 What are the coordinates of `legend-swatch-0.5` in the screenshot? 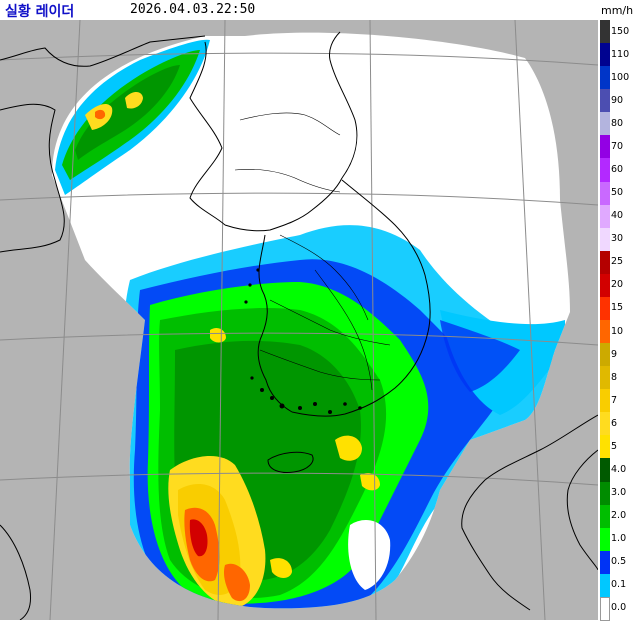 It's located at (605, 562).